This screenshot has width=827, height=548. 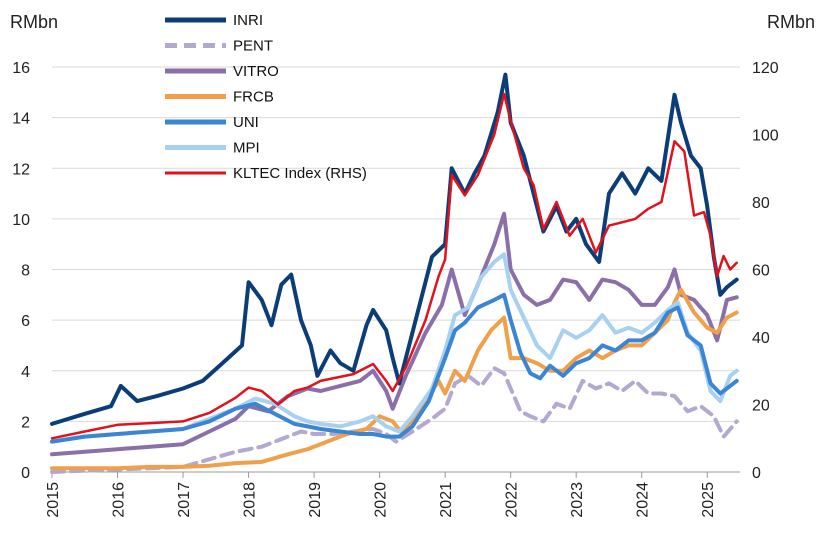 I want to click on x-tick-label: 2022, so click(x=512, y=500).